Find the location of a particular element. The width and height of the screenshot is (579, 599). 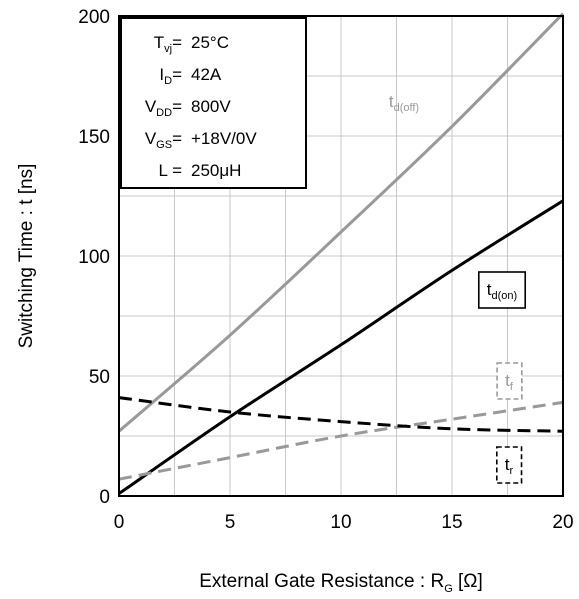

series-label-text: td(on) is located at coordinates (502, 291).